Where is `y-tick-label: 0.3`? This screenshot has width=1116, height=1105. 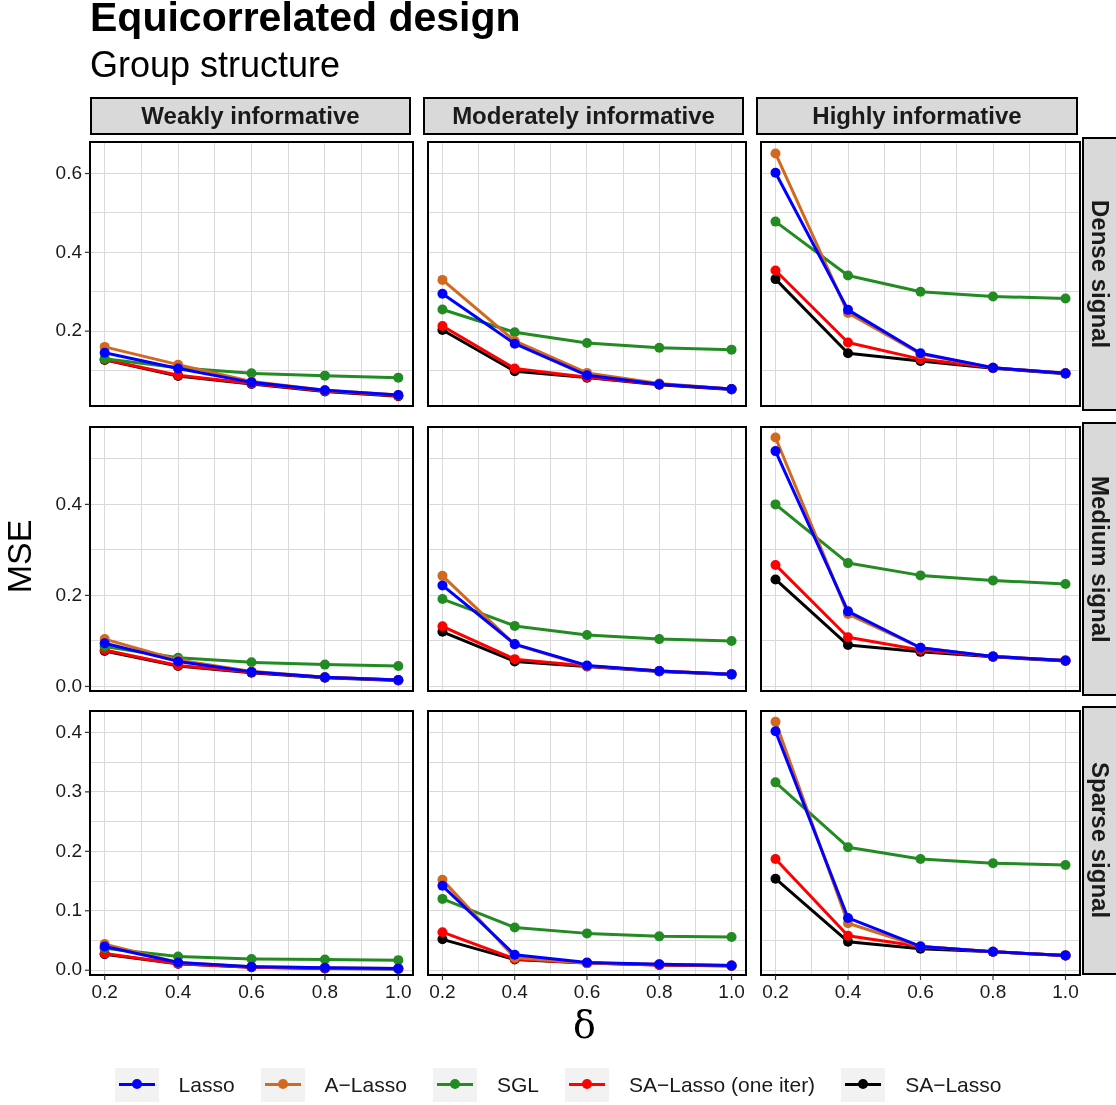
y-tick-label: 0.3 is located at coordinates (68, 791).